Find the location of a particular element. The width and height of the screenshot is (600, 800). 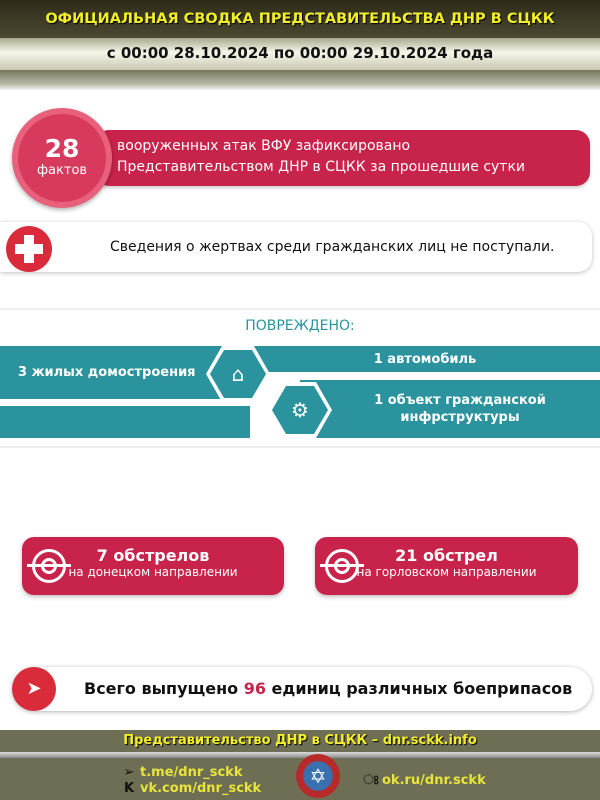

footer-divider is located at coordinates (300, 755).